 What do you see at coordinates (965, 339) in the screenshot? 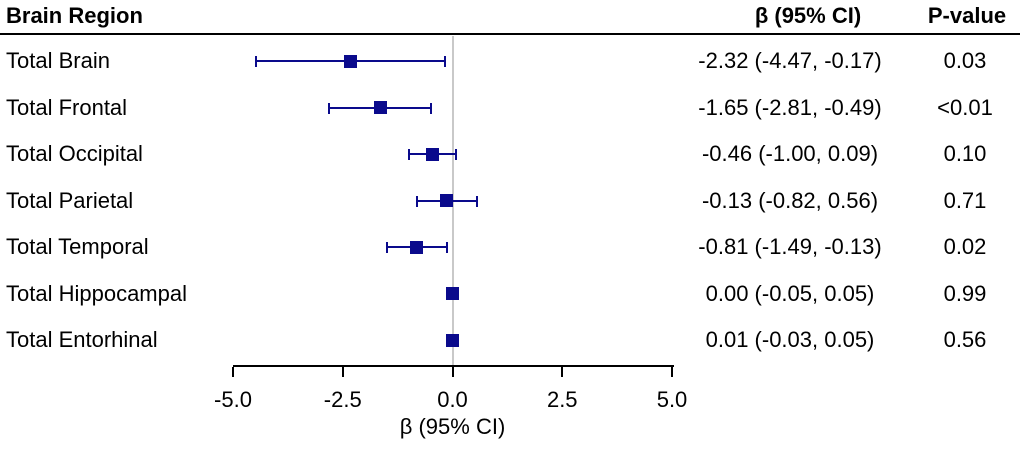
I see `p-value: 0.56` at bounding box center [965, 339].